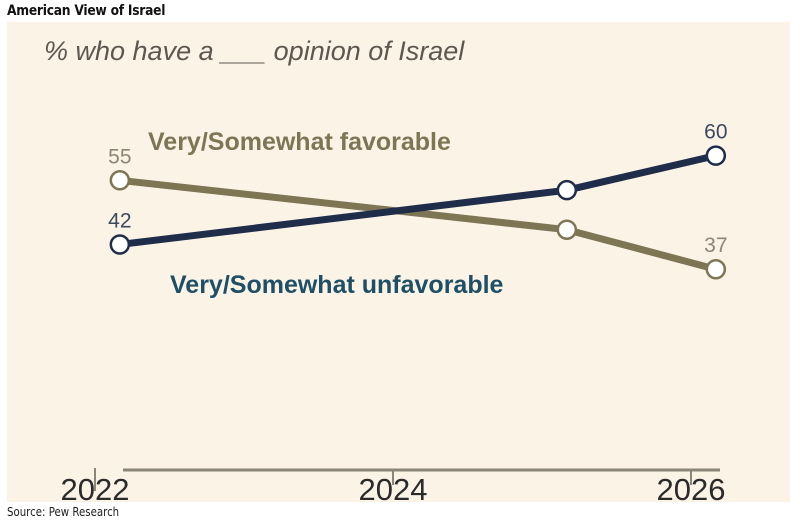 The height and width of the screenshot is (523, 800). Describe the element at coordinates (715, 245) in the screenshot. I see `data-label: 37` at that location.